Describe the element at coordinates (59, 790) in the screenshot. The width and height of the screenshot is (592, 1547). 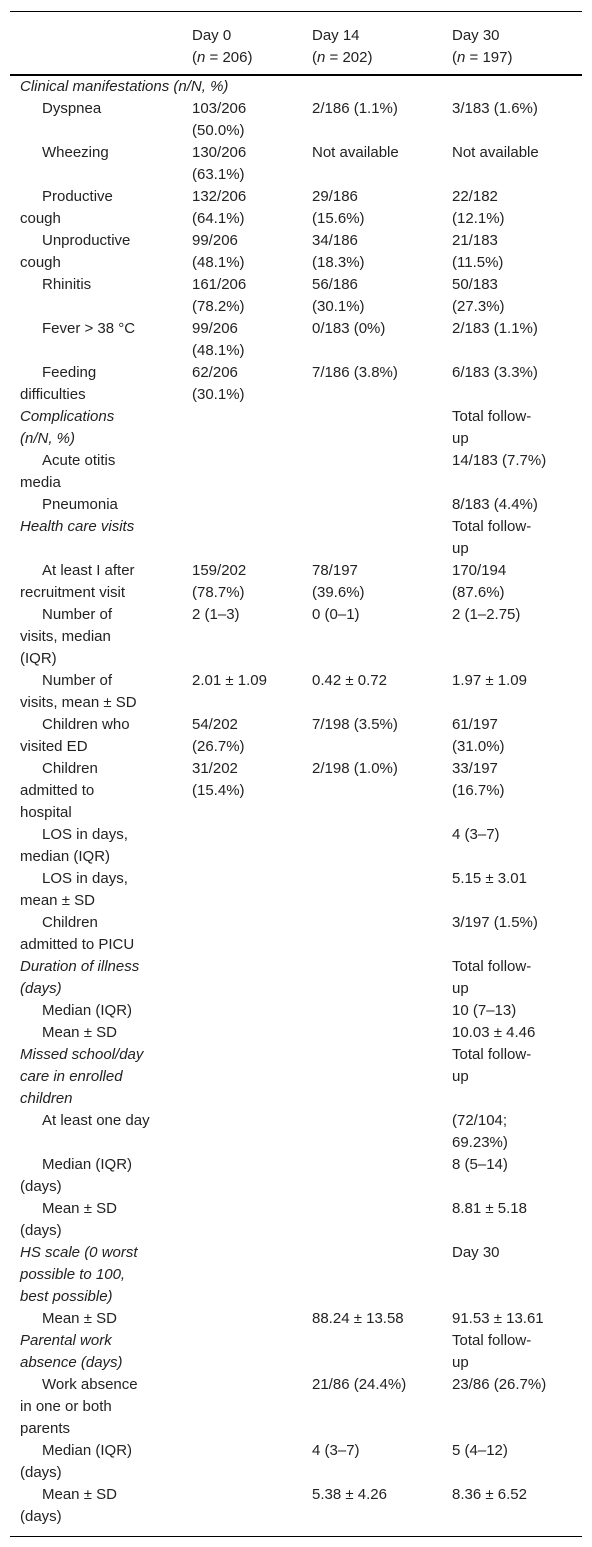
I see `row-label: Children admitted to hospital` at that location.